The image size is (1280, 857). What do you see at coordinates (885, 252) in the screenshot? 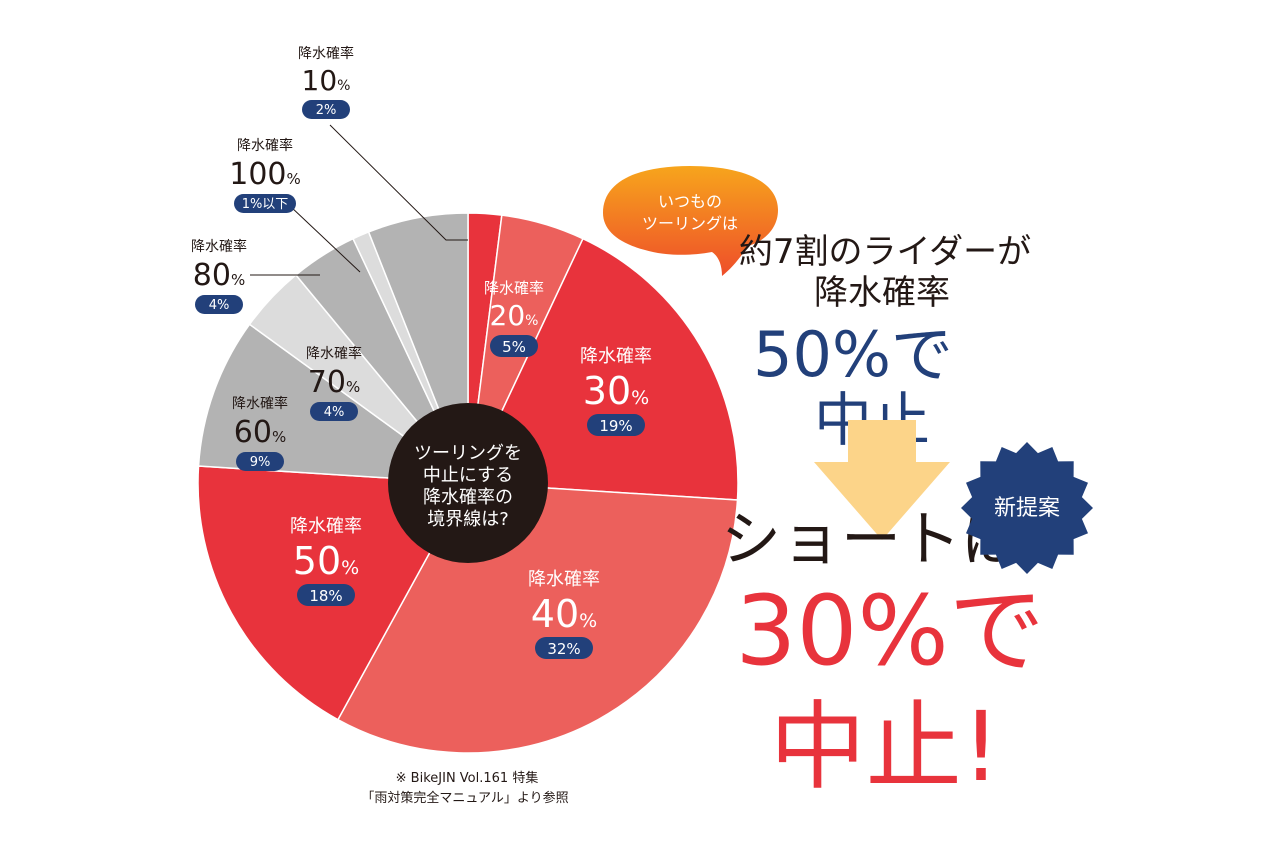
I see `headline-1: 約7割のライダーが` at bounding box center [885, 252].